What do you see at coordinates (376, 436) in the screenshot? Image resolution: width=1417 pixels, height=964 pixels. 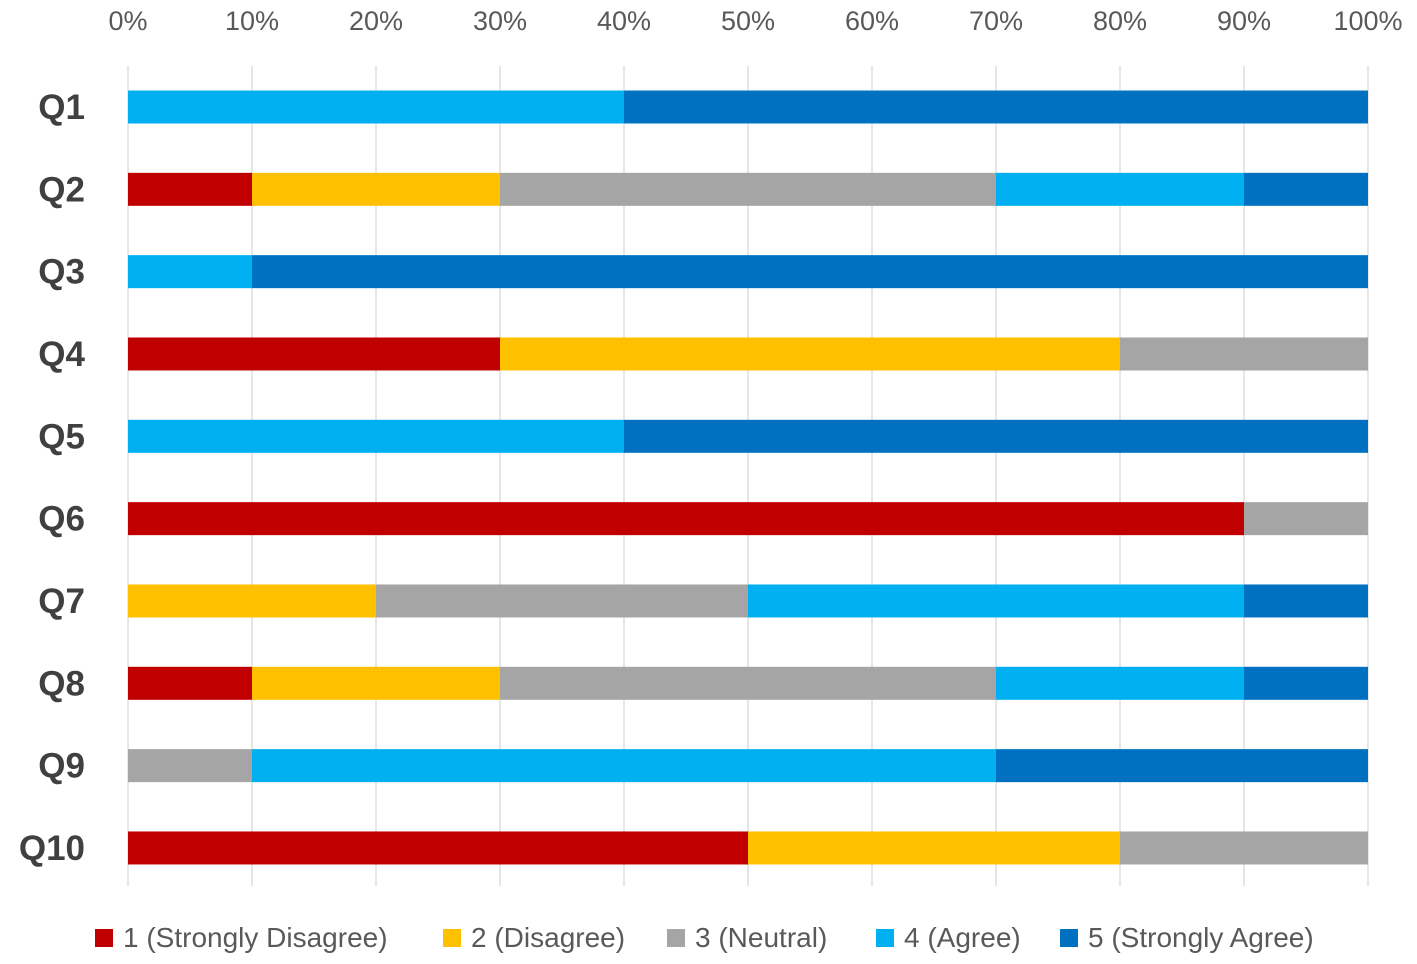 I see `bar-segment-q5-s4` at bounding box center [376, 436].